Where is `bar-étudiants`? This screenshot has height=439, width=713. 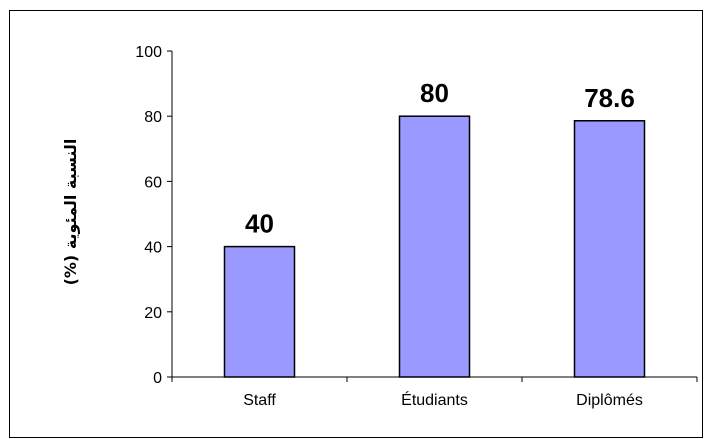 bar-étudiants is located at coordinates (434, 246).